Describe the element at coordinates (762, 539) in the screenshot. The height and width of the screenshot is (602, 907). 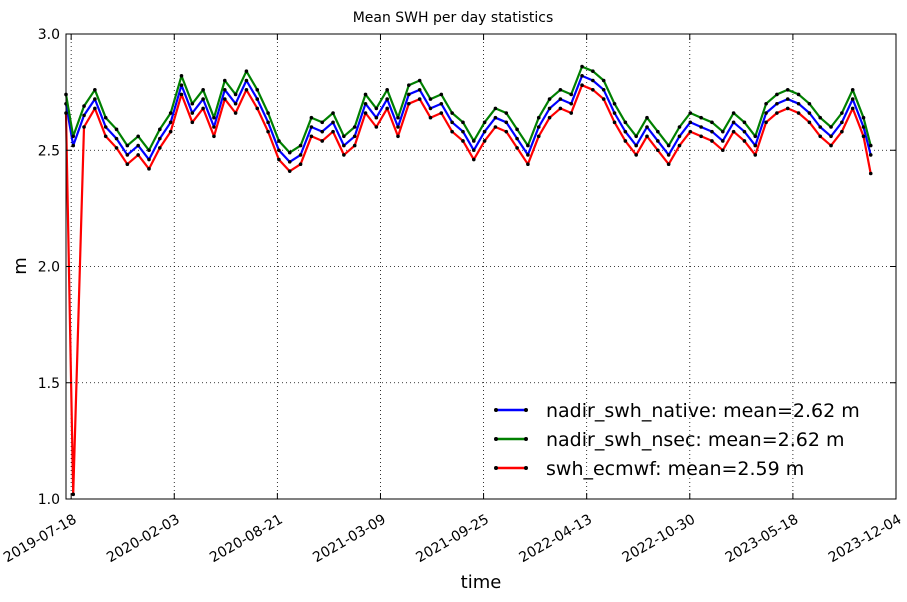
I see `x-tick-label: 2023-05-18` at that location.